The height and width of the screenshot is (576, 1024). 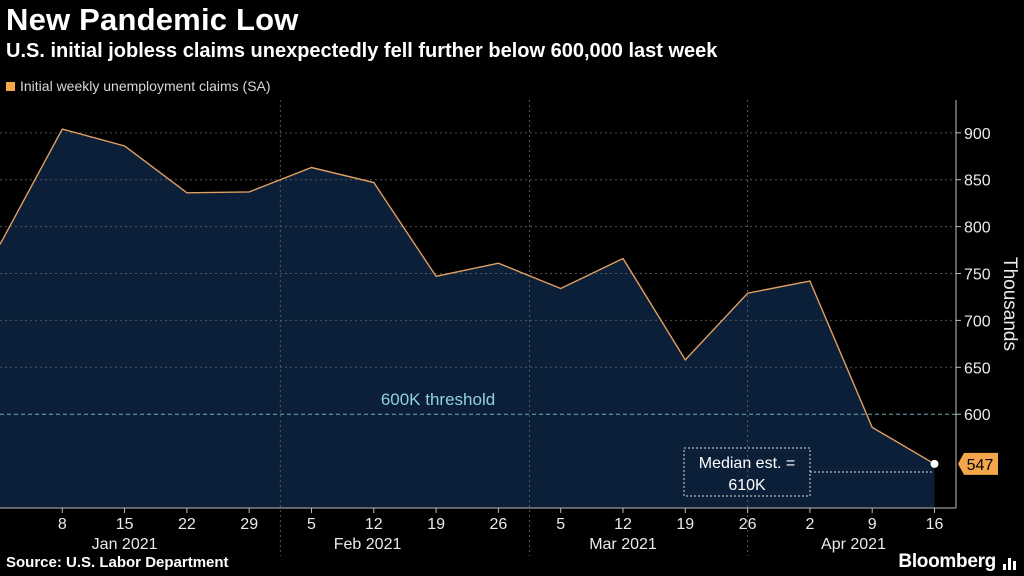 I want to click on month-label: Feb 2021, so click(x=368, y=544).